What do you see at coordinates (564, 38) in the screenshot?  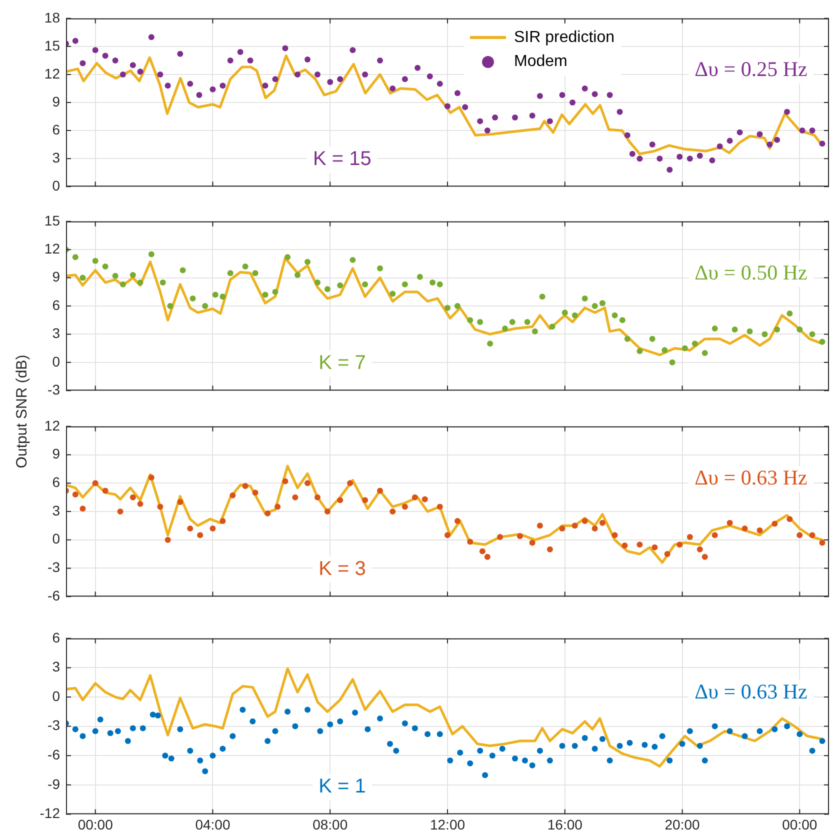 I see `legend-label: SIR prediction` at bounding box center [564, 38].